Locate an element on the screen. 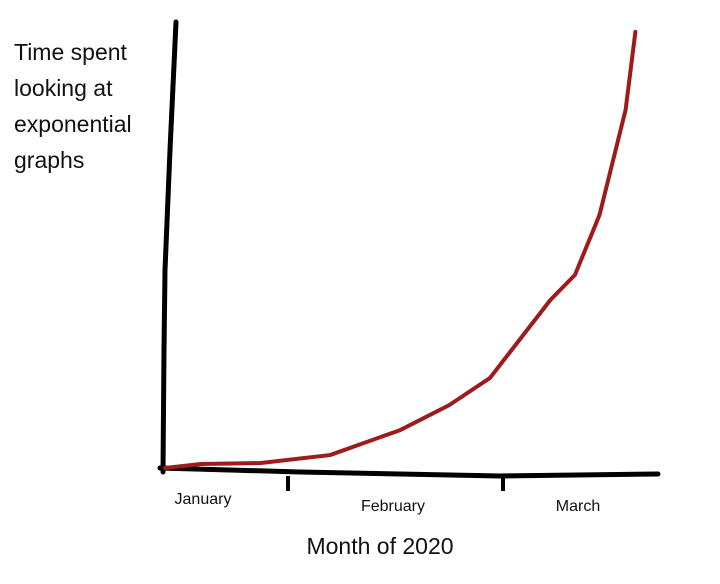 This screenshot has width=720, height=584. y-axis-label: Time spent looking at exponential graphs is located at coordinates (73, 106).